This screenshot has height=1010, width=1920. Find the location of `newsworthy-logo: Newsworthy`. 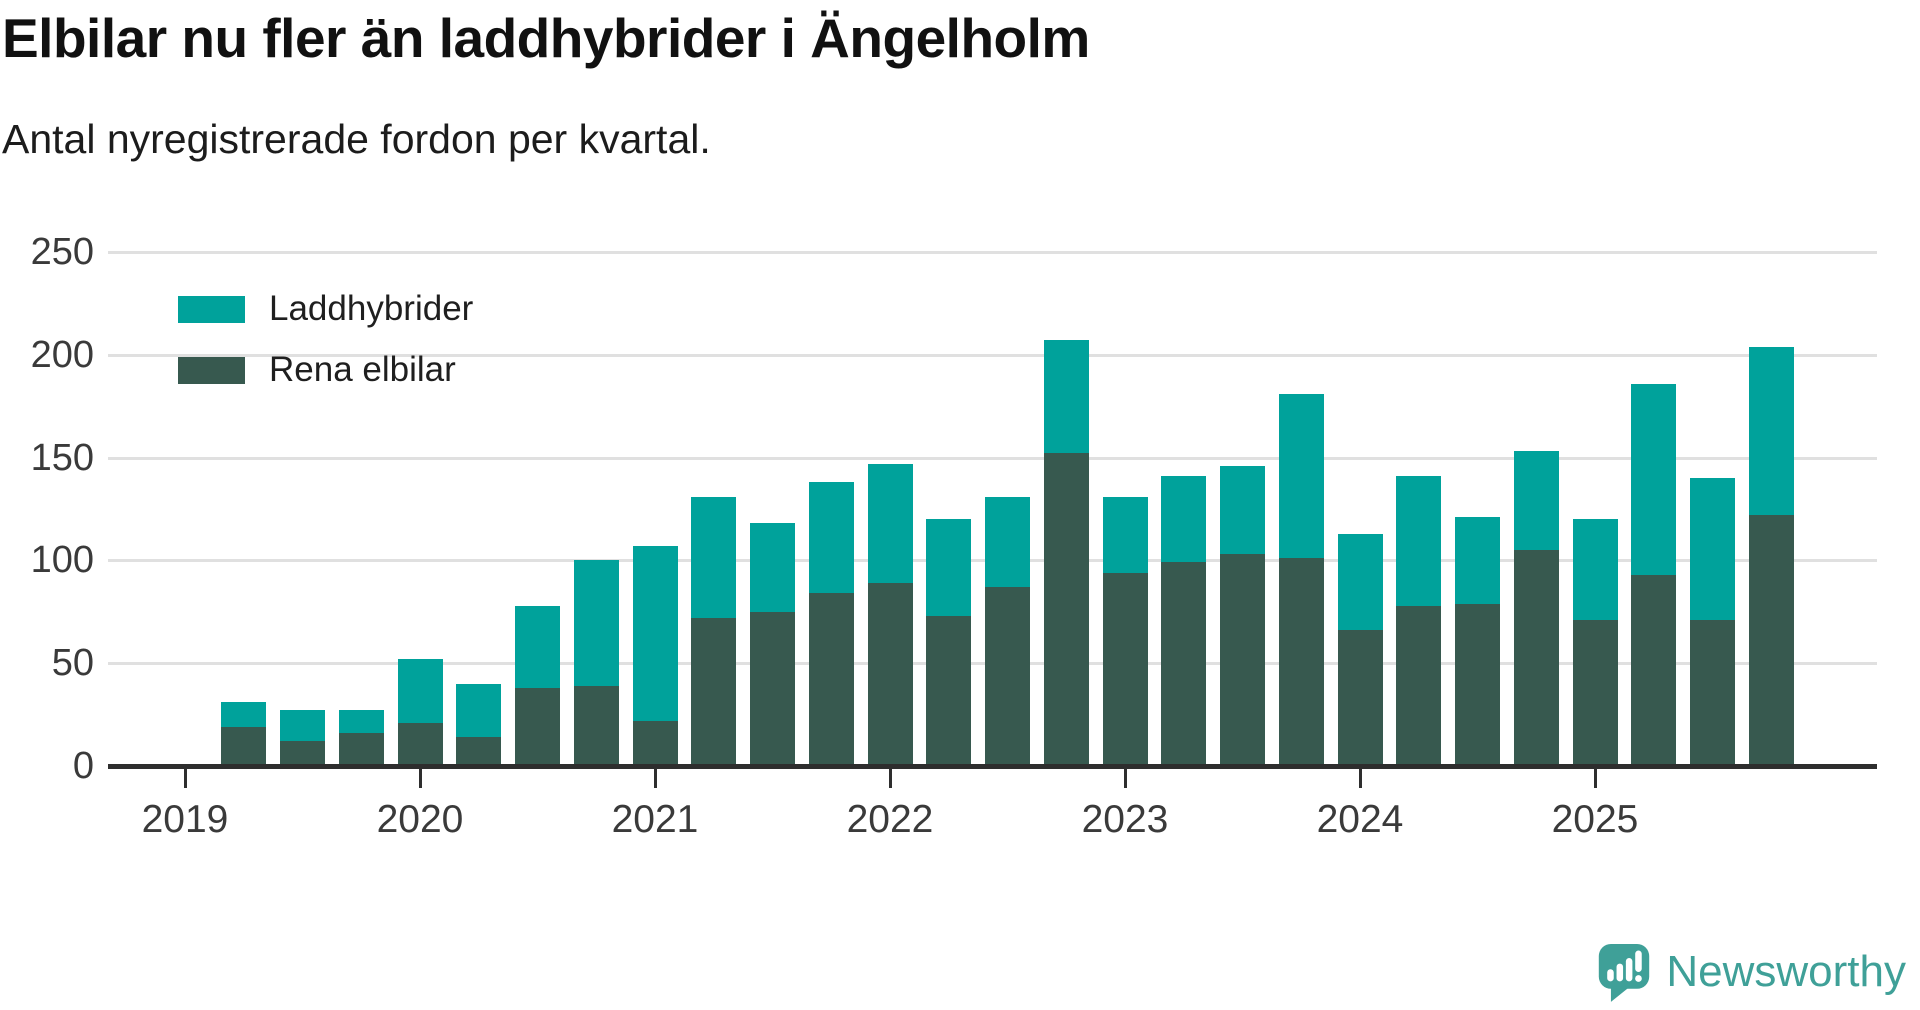

newsworthy-logo: Newsworthy is located at coordinates (1751, 972).